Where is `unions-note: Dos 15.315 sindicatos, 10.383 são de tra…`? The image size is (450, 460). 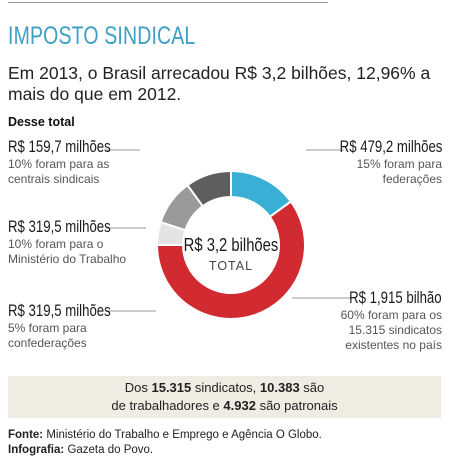
unions-note: Dos 15.315 sindicatos, 10.383 são de tra… is located at coordinates (224, 397).